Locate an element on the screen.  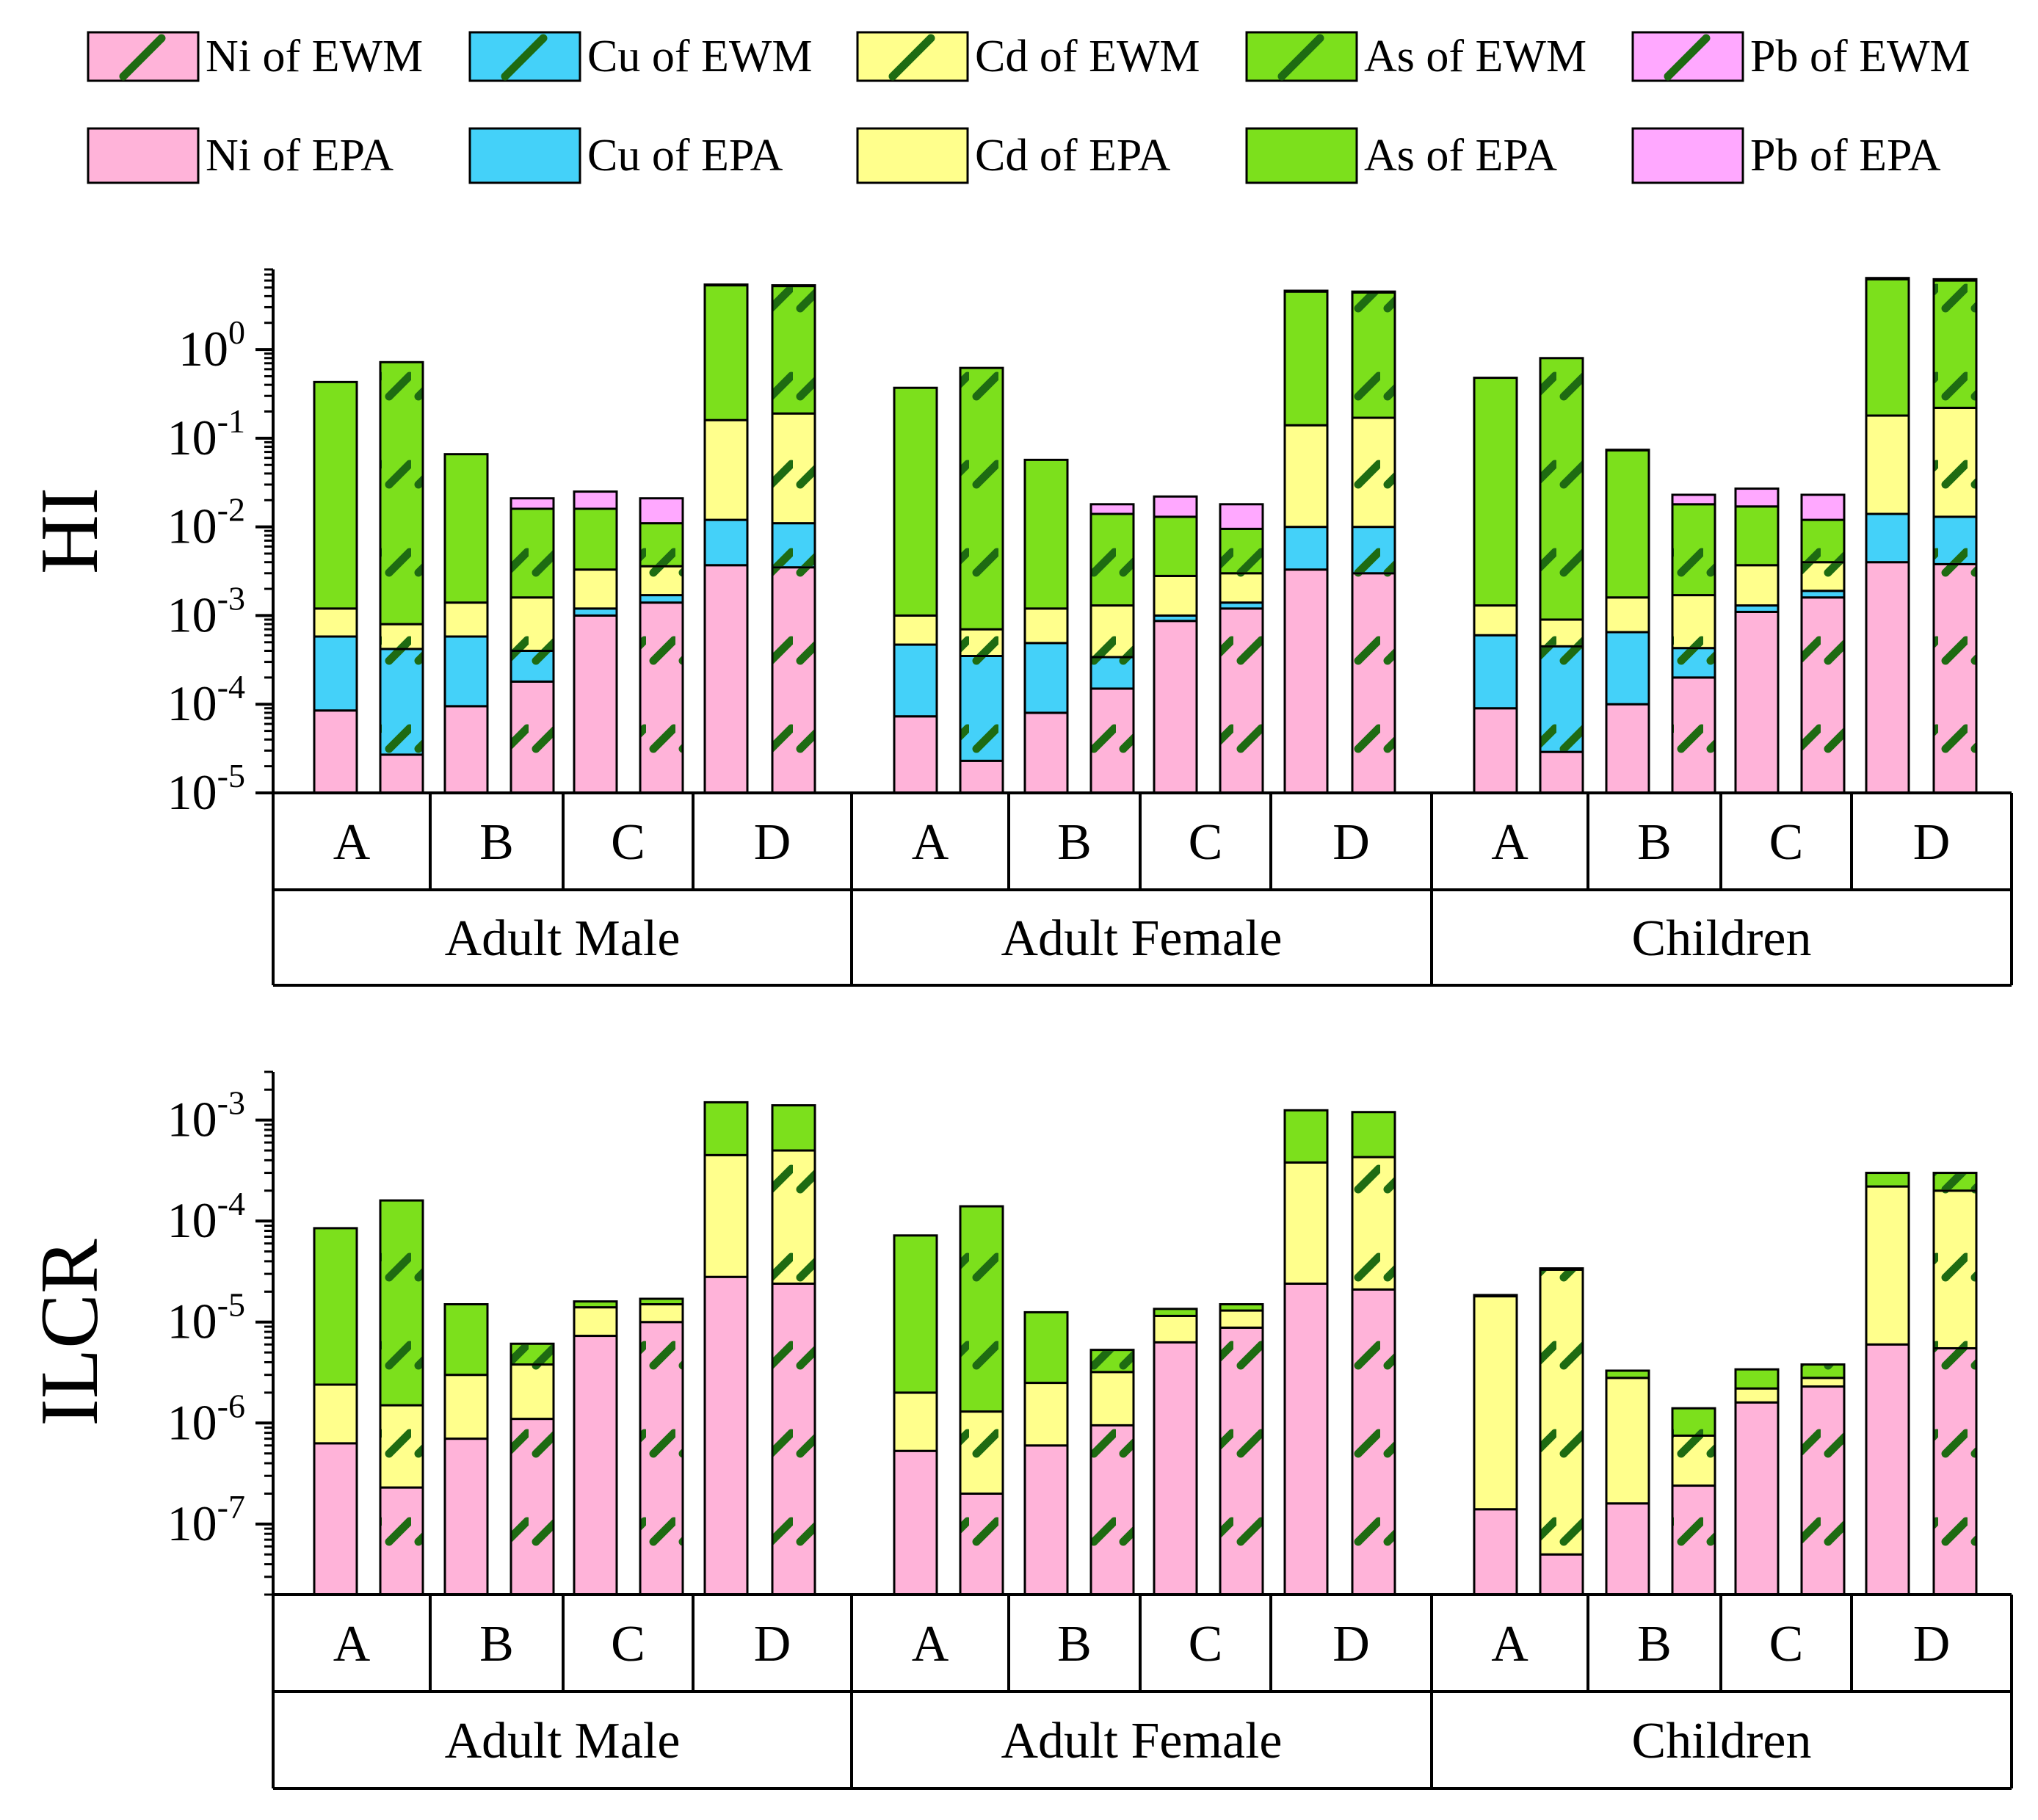
bar-children-b-epa is located at coordinates (1627, 621).